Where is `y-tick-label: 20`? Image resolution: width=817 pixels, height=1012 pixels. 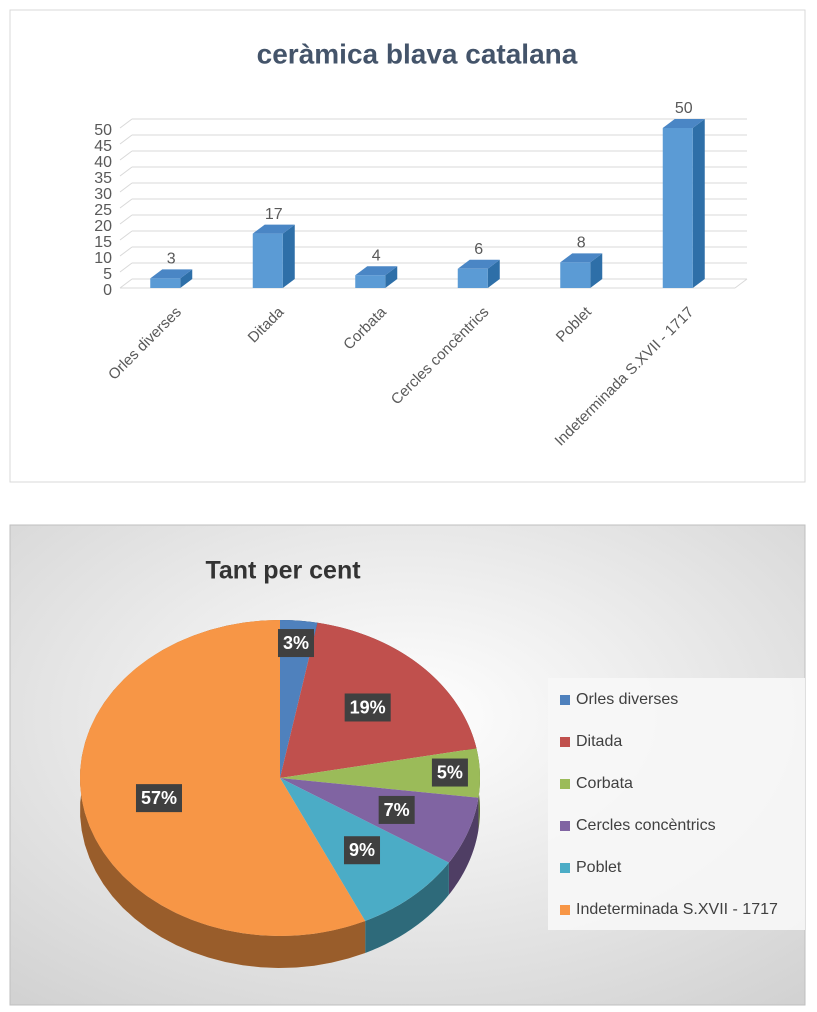 y-tick-label: 20 is located at coordinates (103, 226).